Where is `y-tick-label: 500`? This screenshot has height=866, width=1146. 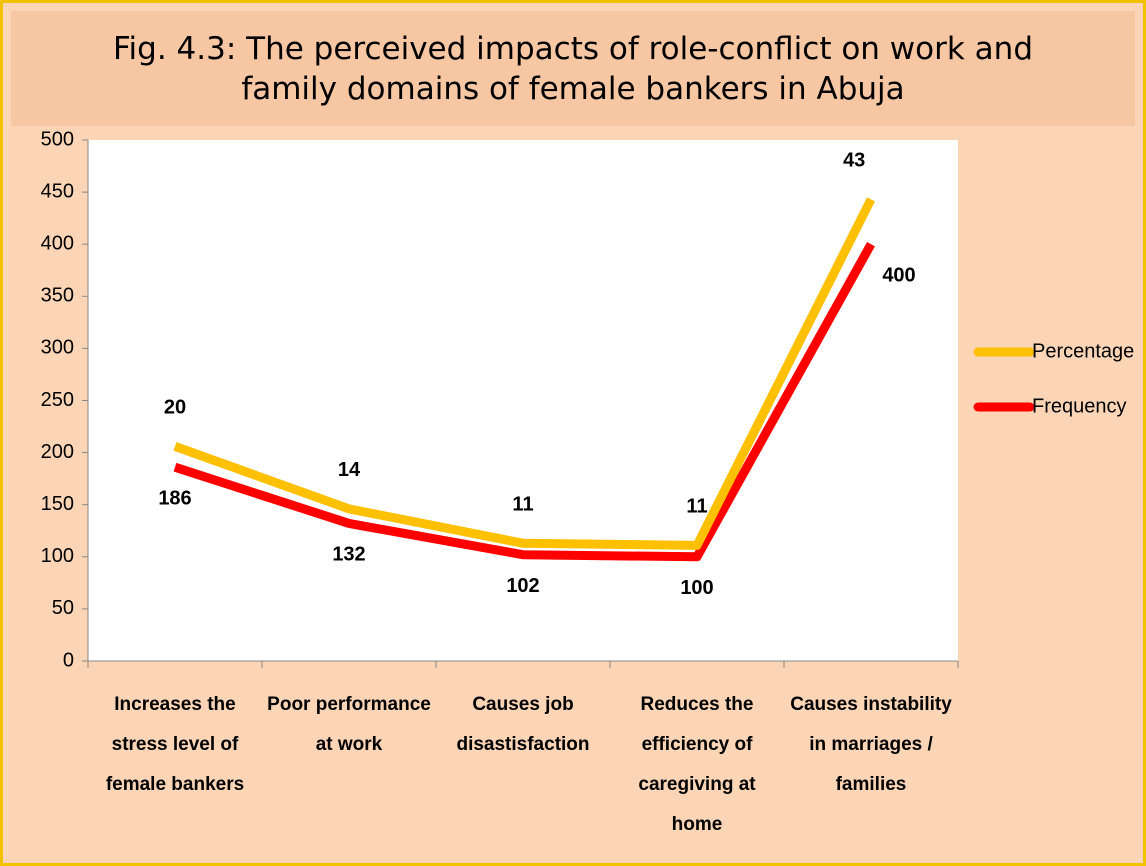 y-tick-label: 500 is located at coordinates (57, 139).